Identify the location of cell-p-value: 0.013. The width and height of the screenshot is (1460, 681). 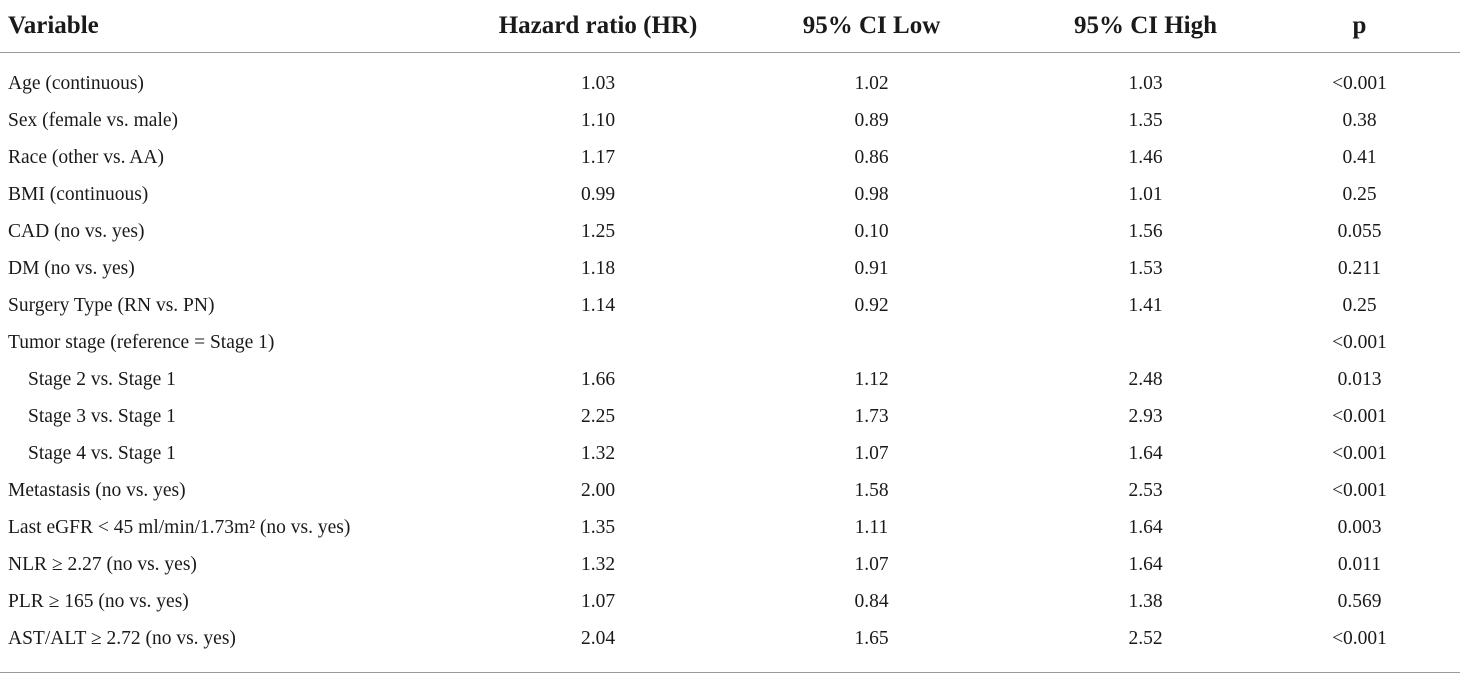
(1359, 379).